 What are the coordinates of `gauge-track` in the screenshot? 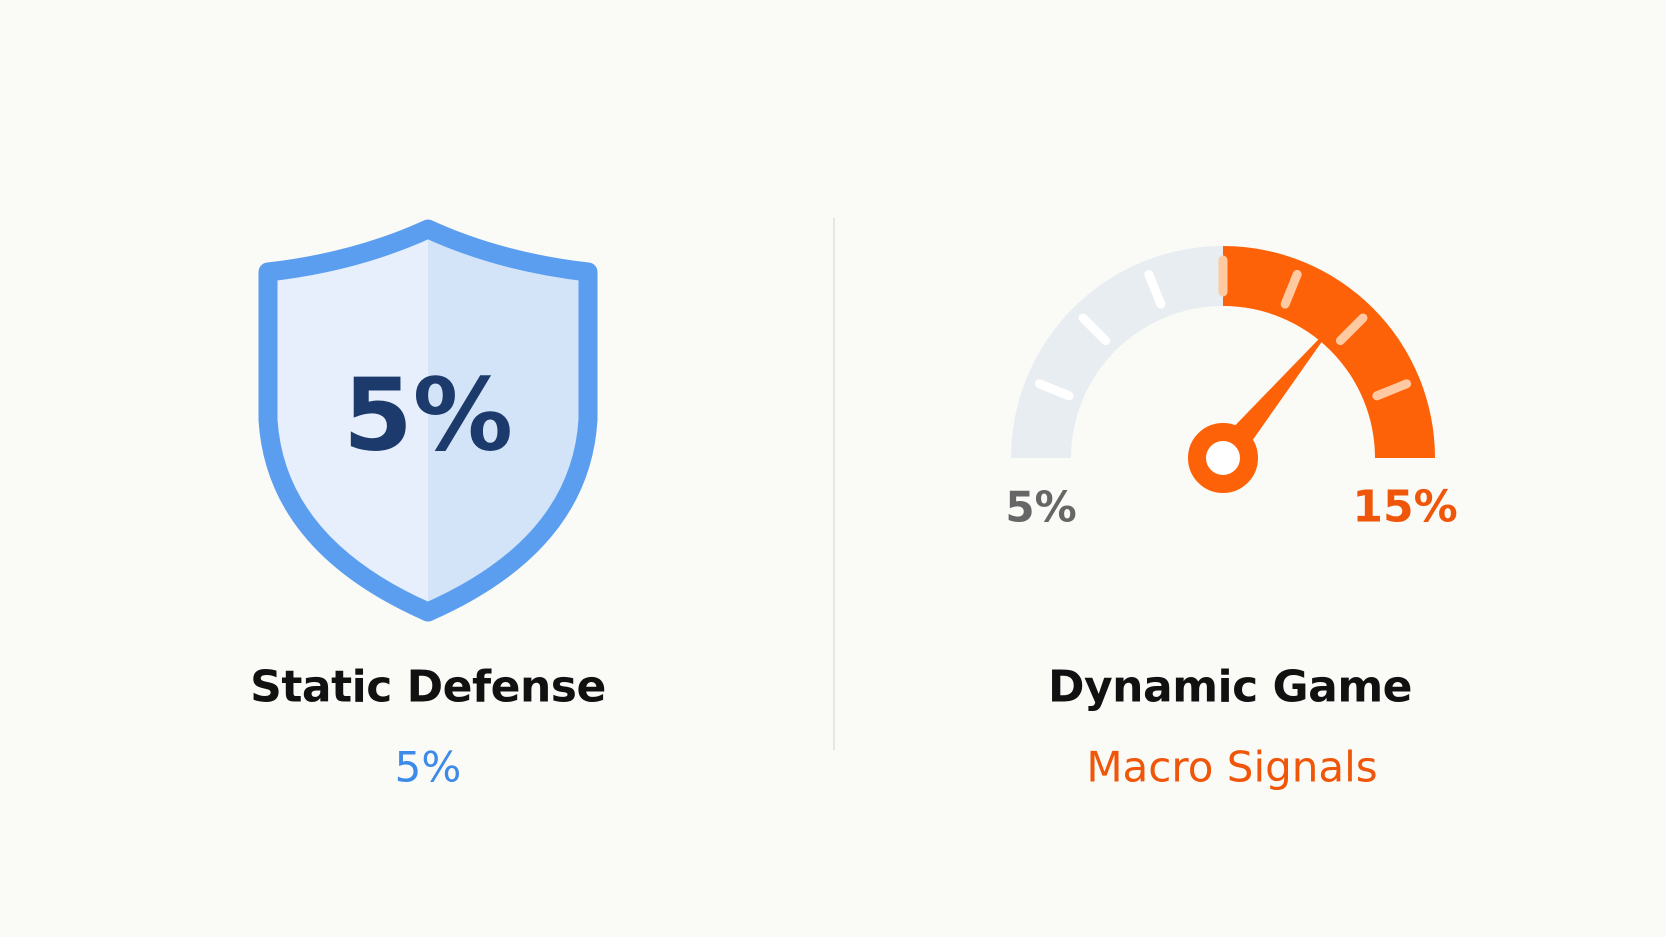 It's located at (1117, 352).